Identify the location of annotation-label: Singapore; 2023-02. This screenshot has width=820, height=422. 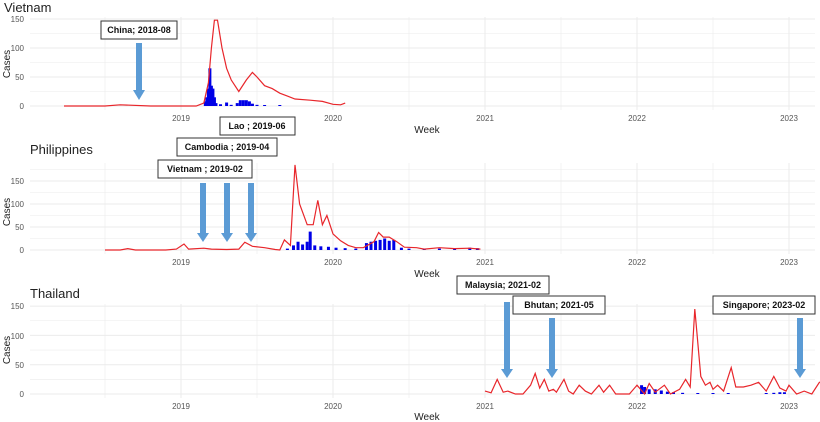
(764, 305).